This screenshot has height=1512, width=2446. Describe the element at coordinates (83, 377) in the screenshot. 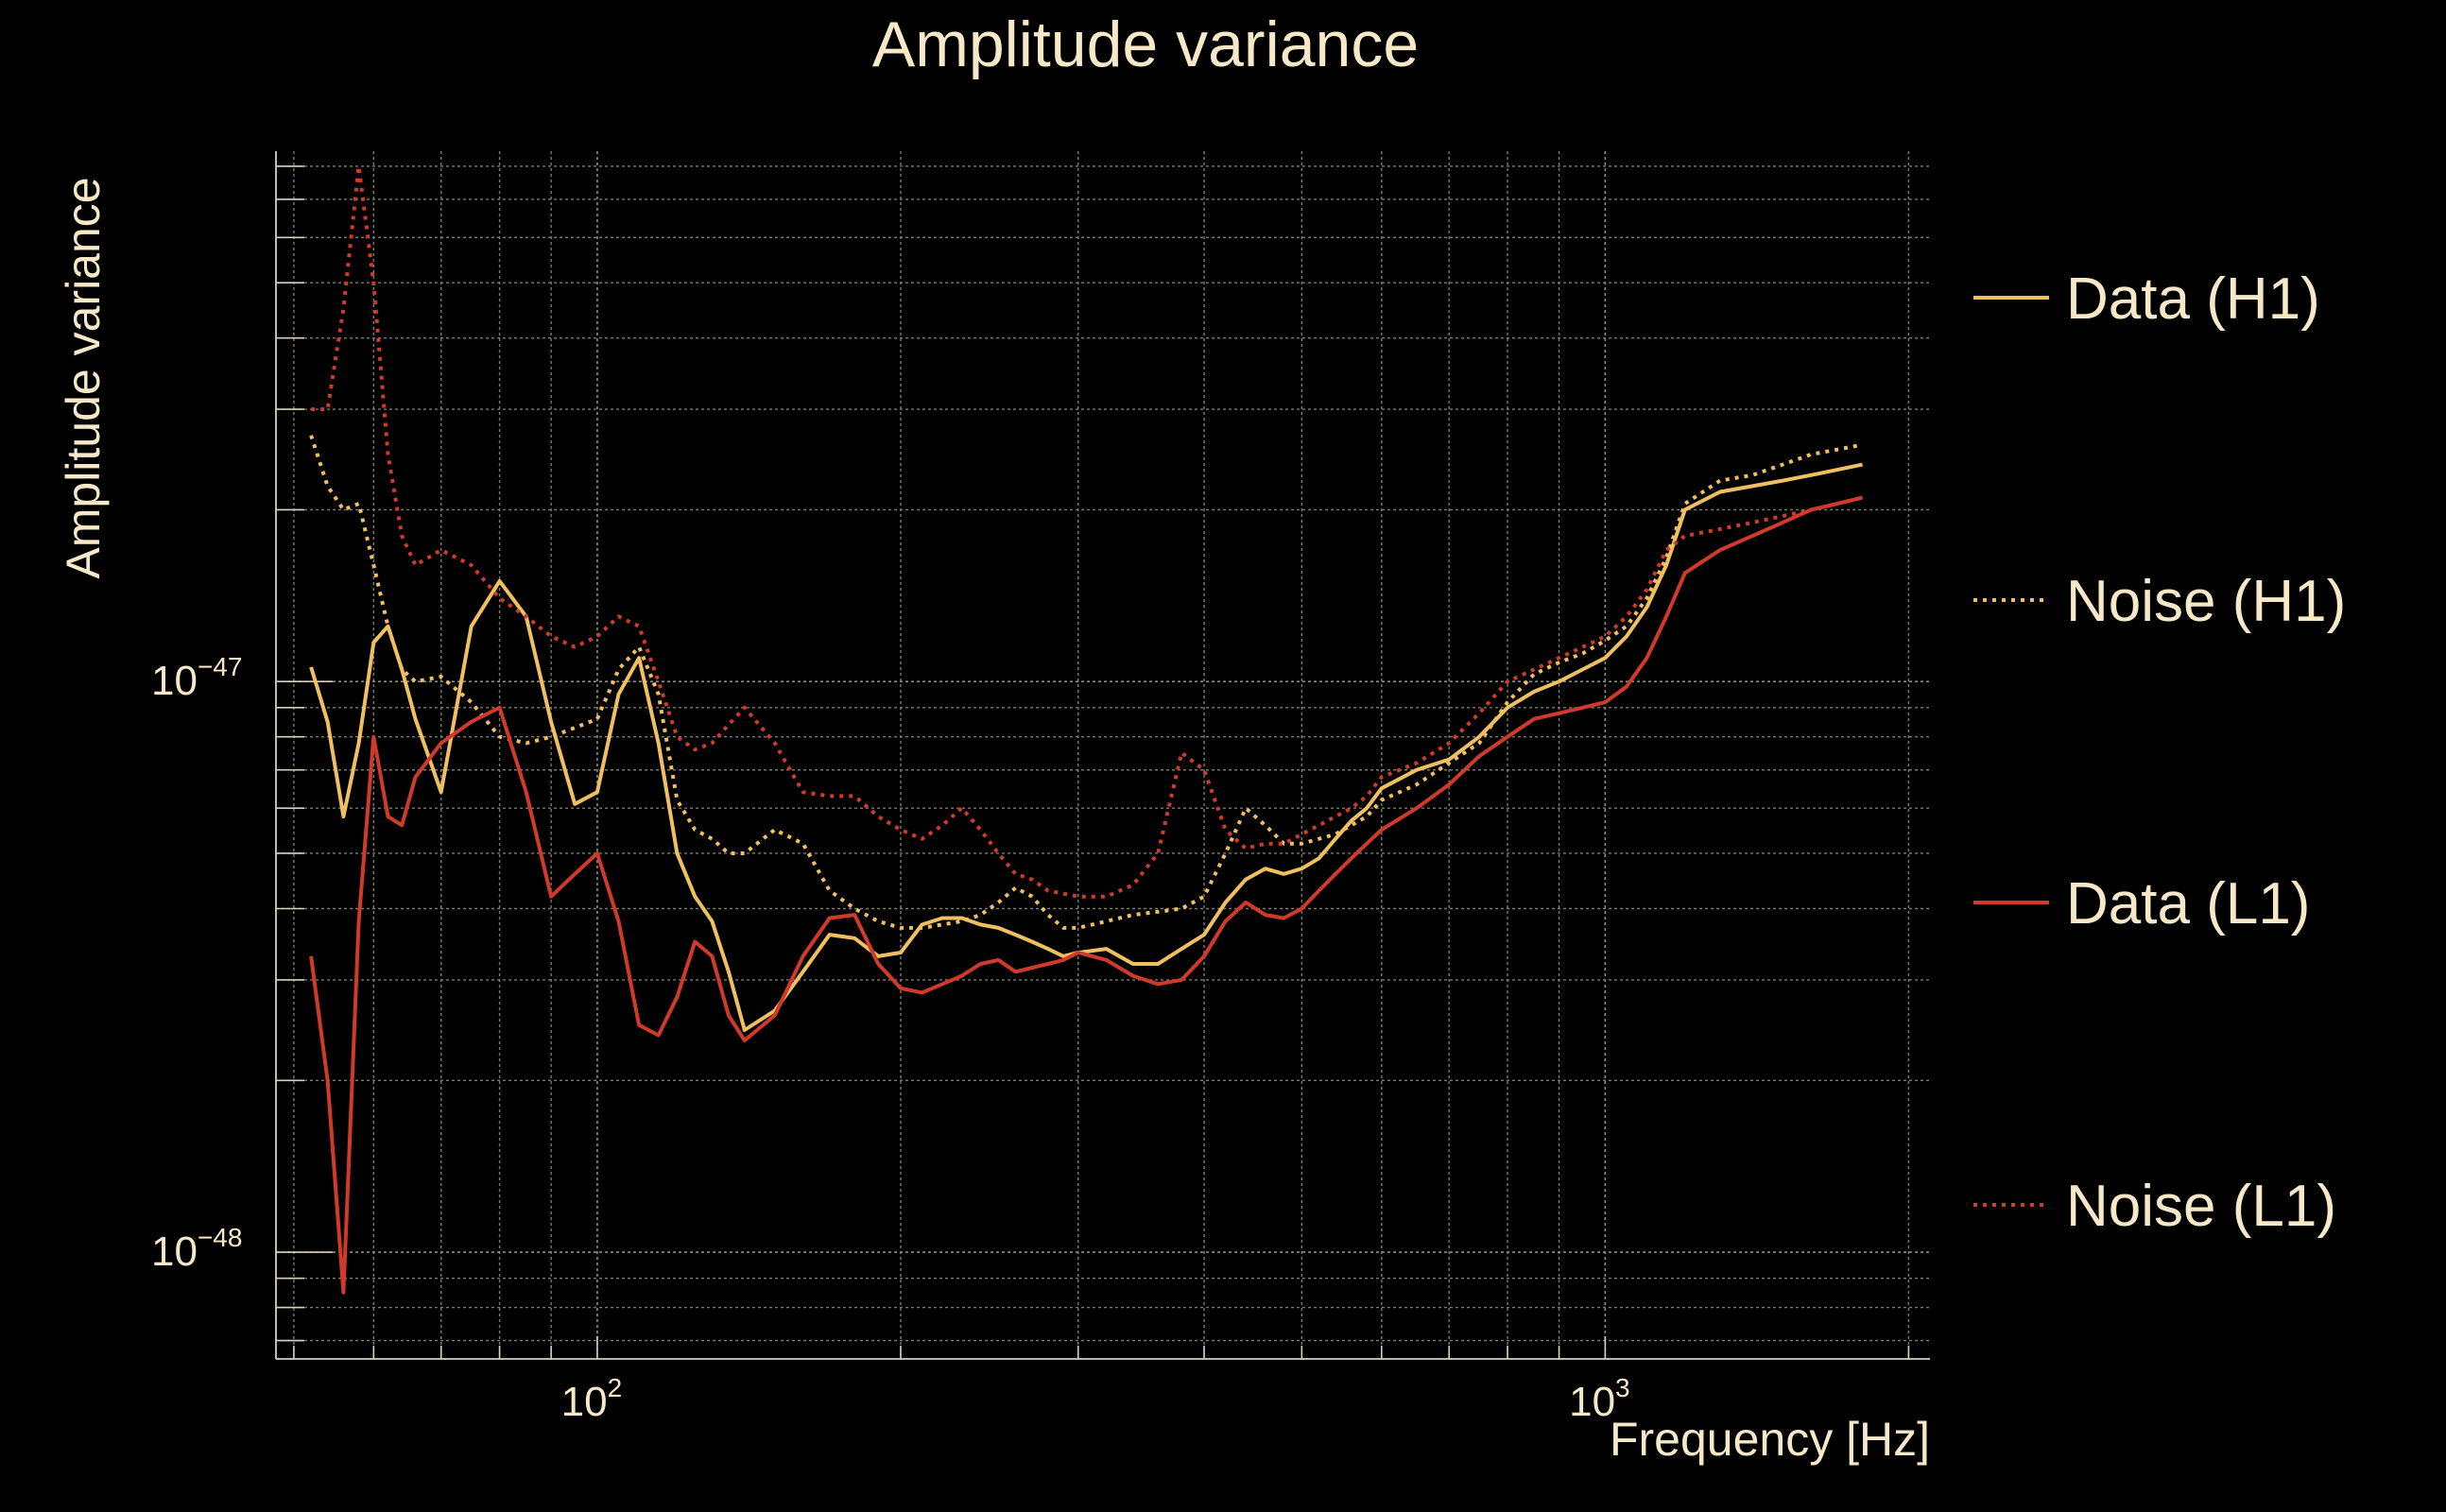

I see `y-axis-label: Amplitude variance` at that location.